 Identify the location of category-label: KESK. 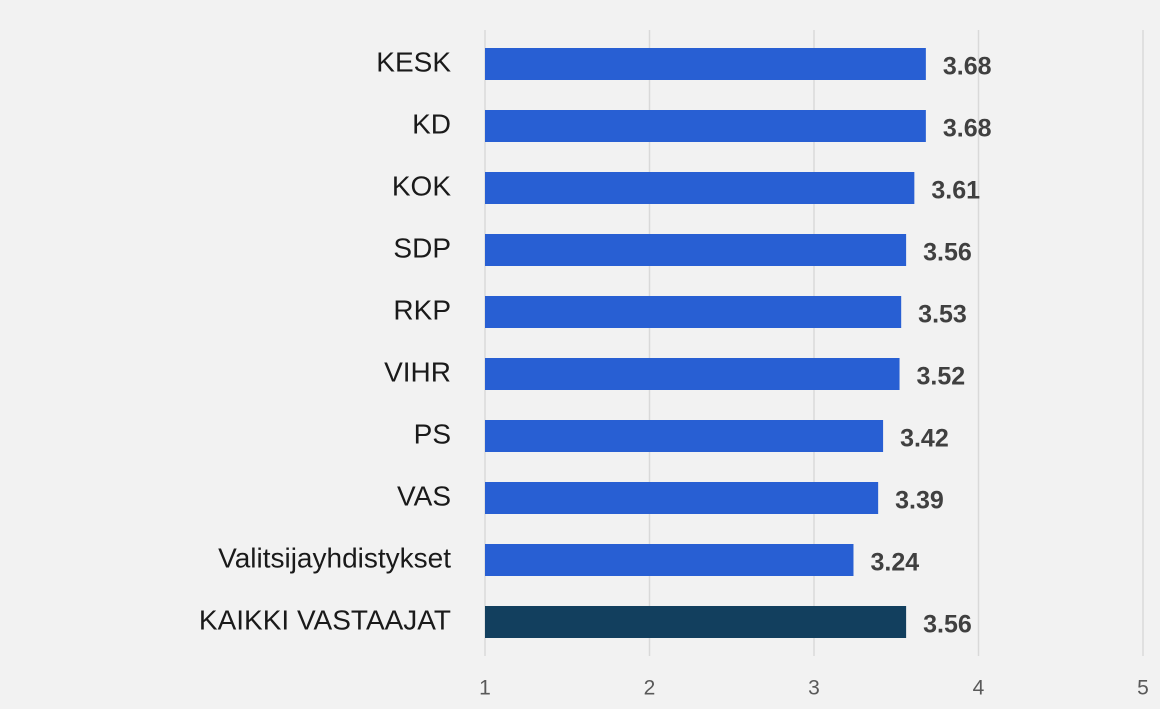
(413, 61).